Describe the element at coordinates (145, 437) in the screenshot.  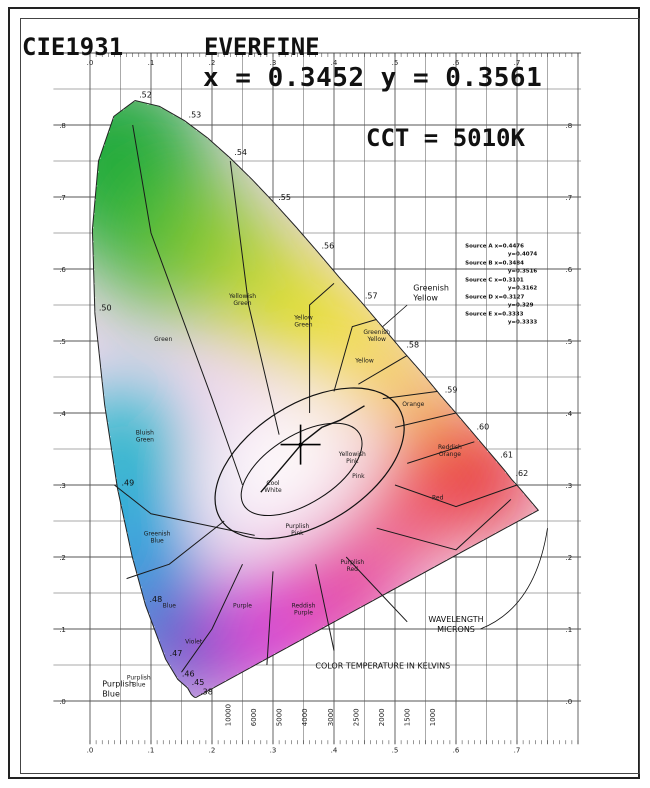
I see `region-label: Bluish Green` at that location.